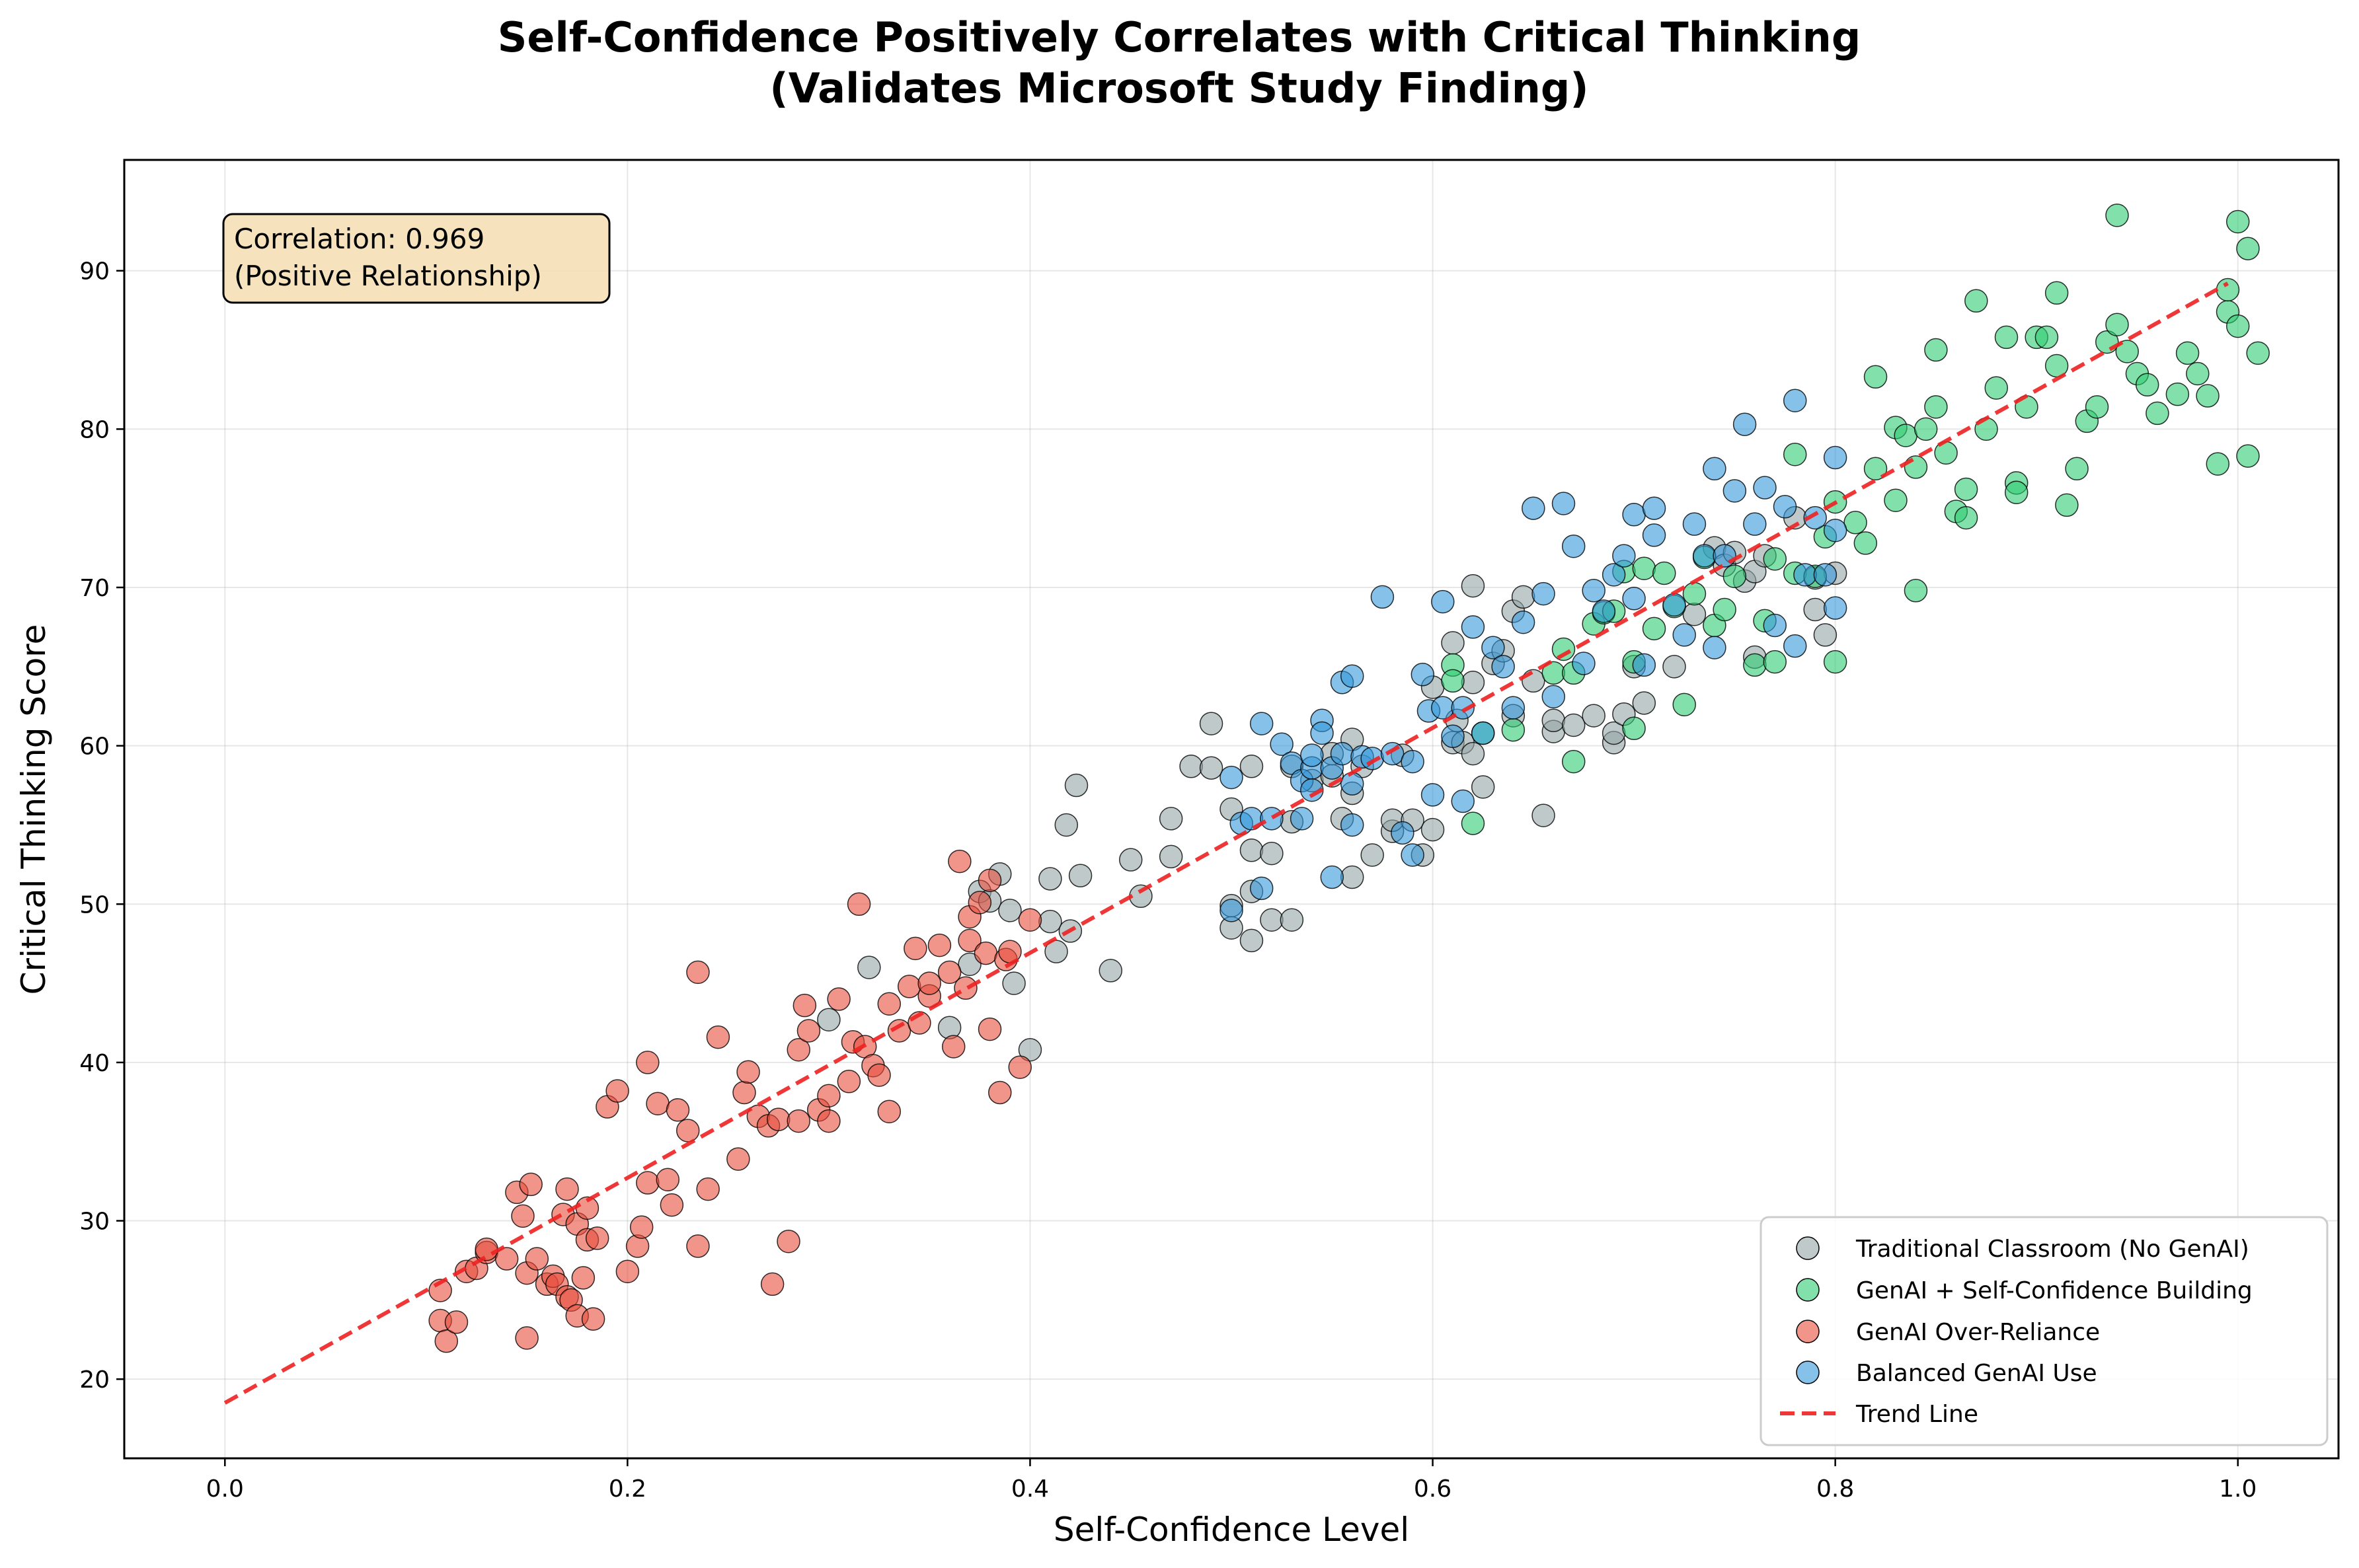  Describe the element at coordinates (1978, 1332) in the screenshot. I see `legend-label-over-reliance: GenAI Over-Reliance` at that location.